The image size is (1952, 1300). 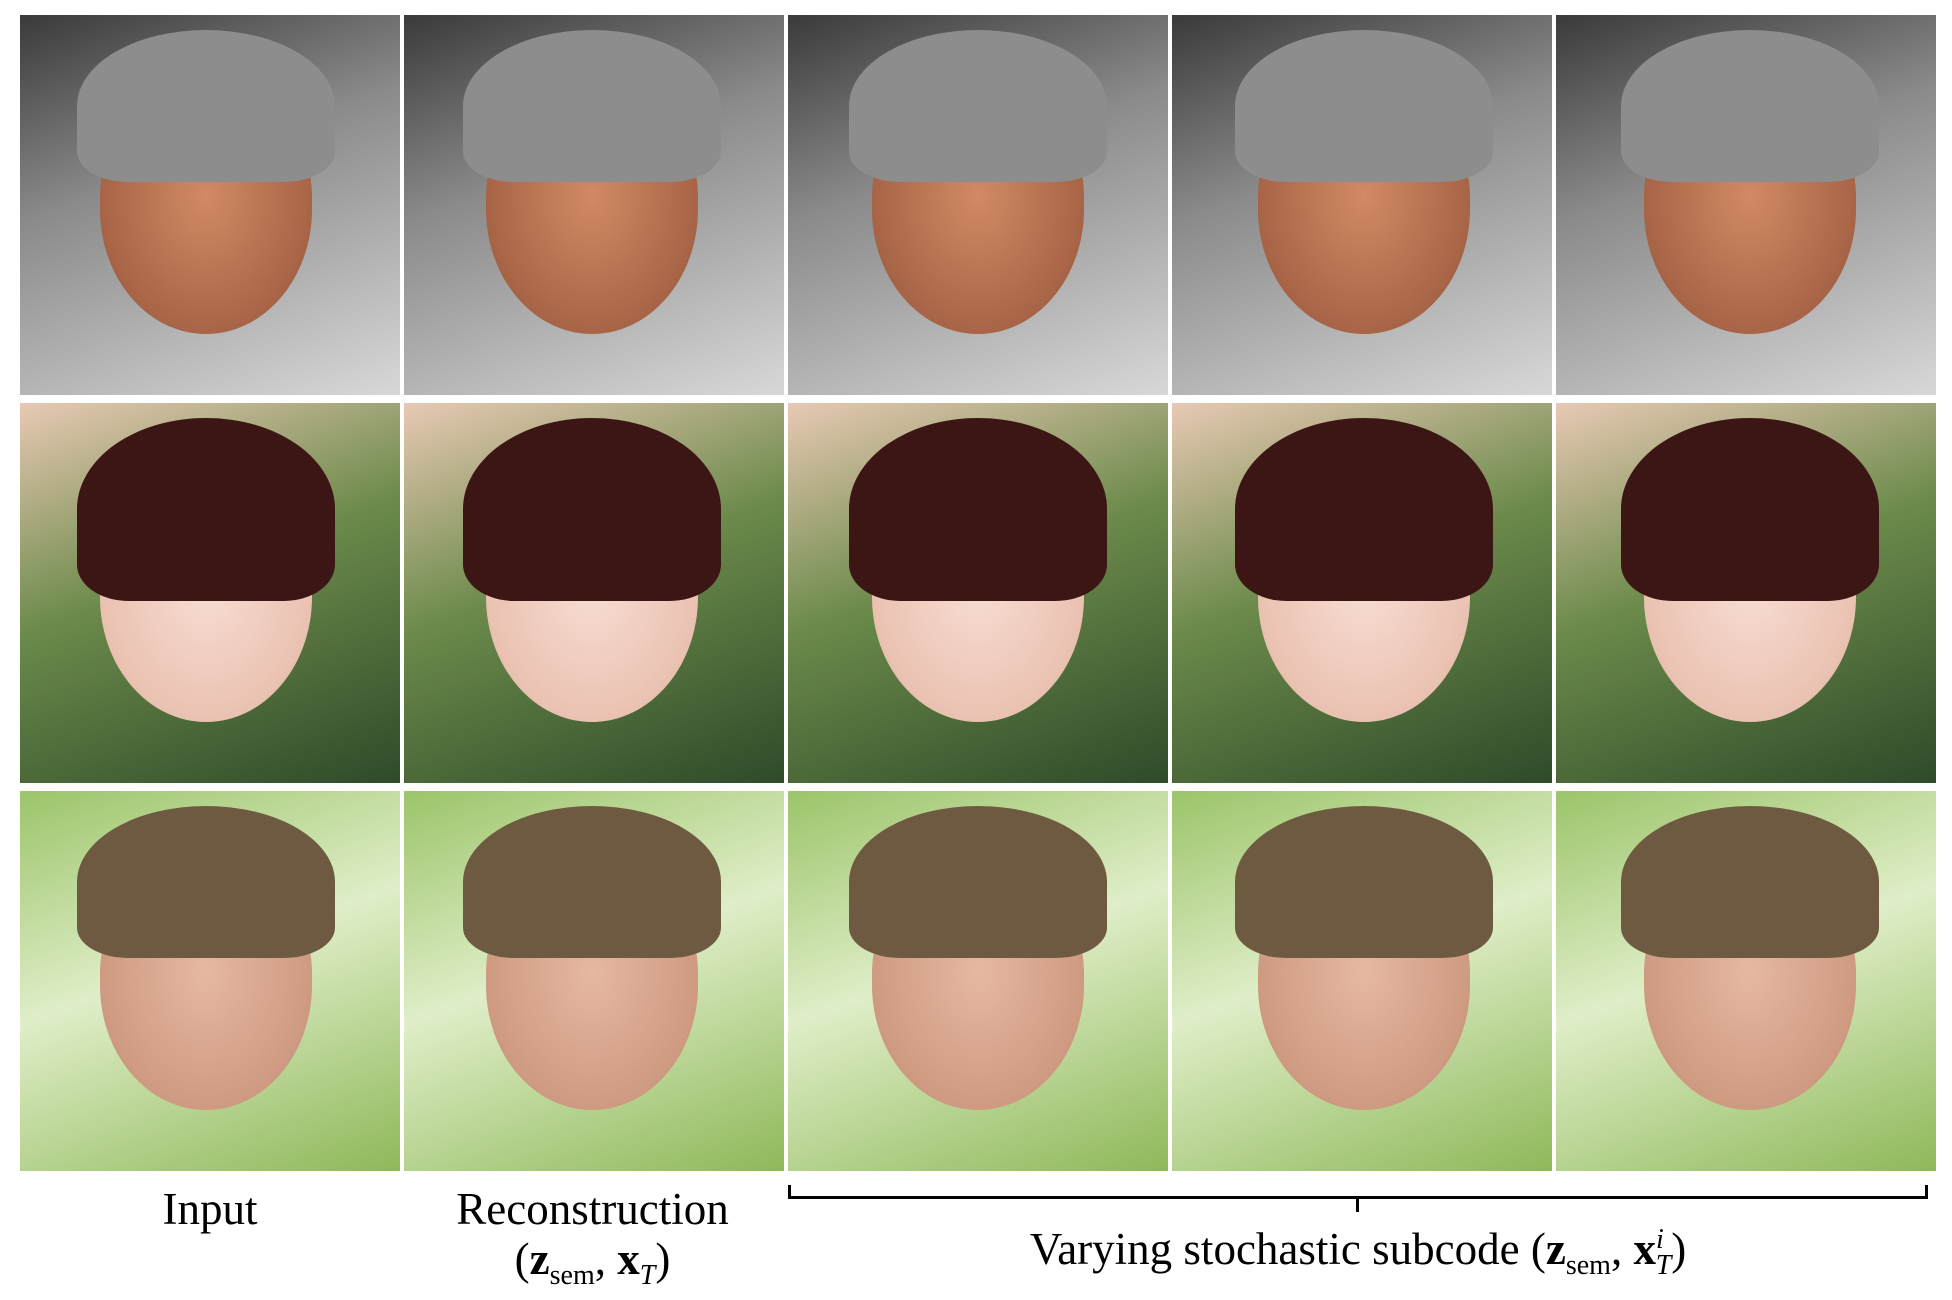 I want to click on caption-varying-formula: (zsem, xiT), so click(x=1608, y=1252).